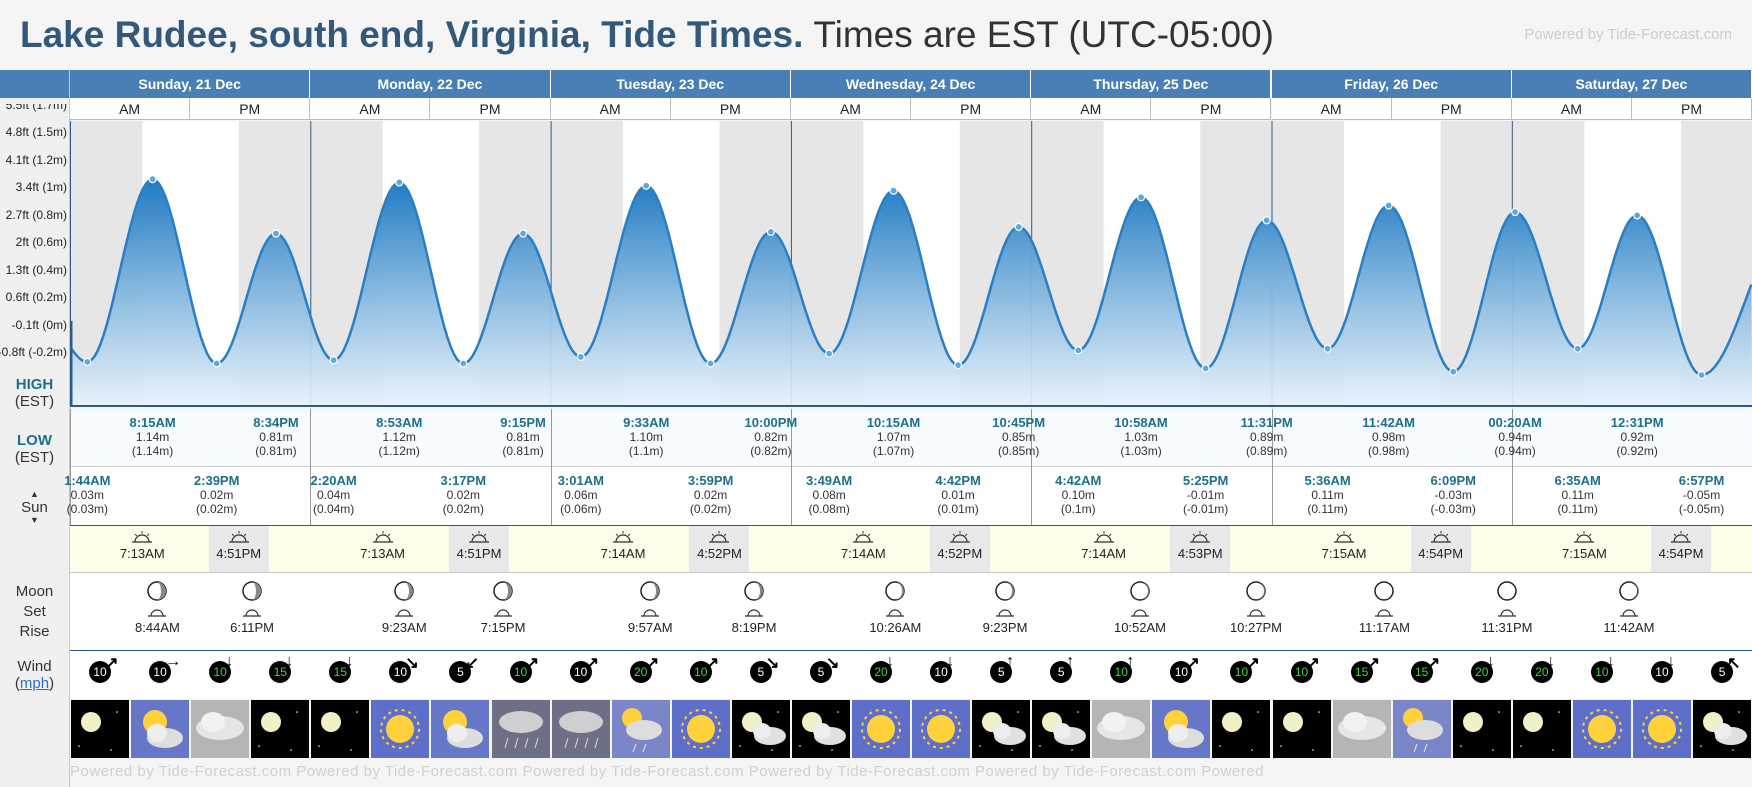 The height and width of the screenshot is (787, 1752). I want to click on tide-height-paren: (0.01m), so click(958, 509).